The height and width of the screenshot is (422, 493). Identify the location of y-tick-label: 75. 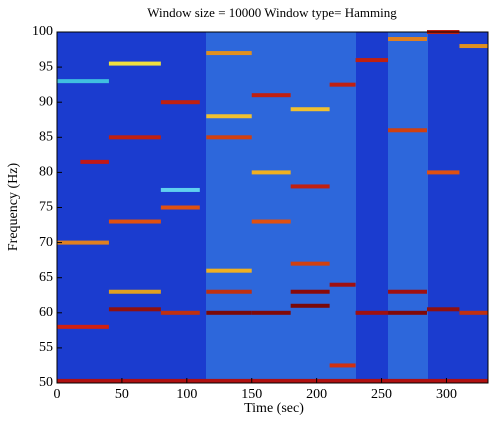
(46, 207).